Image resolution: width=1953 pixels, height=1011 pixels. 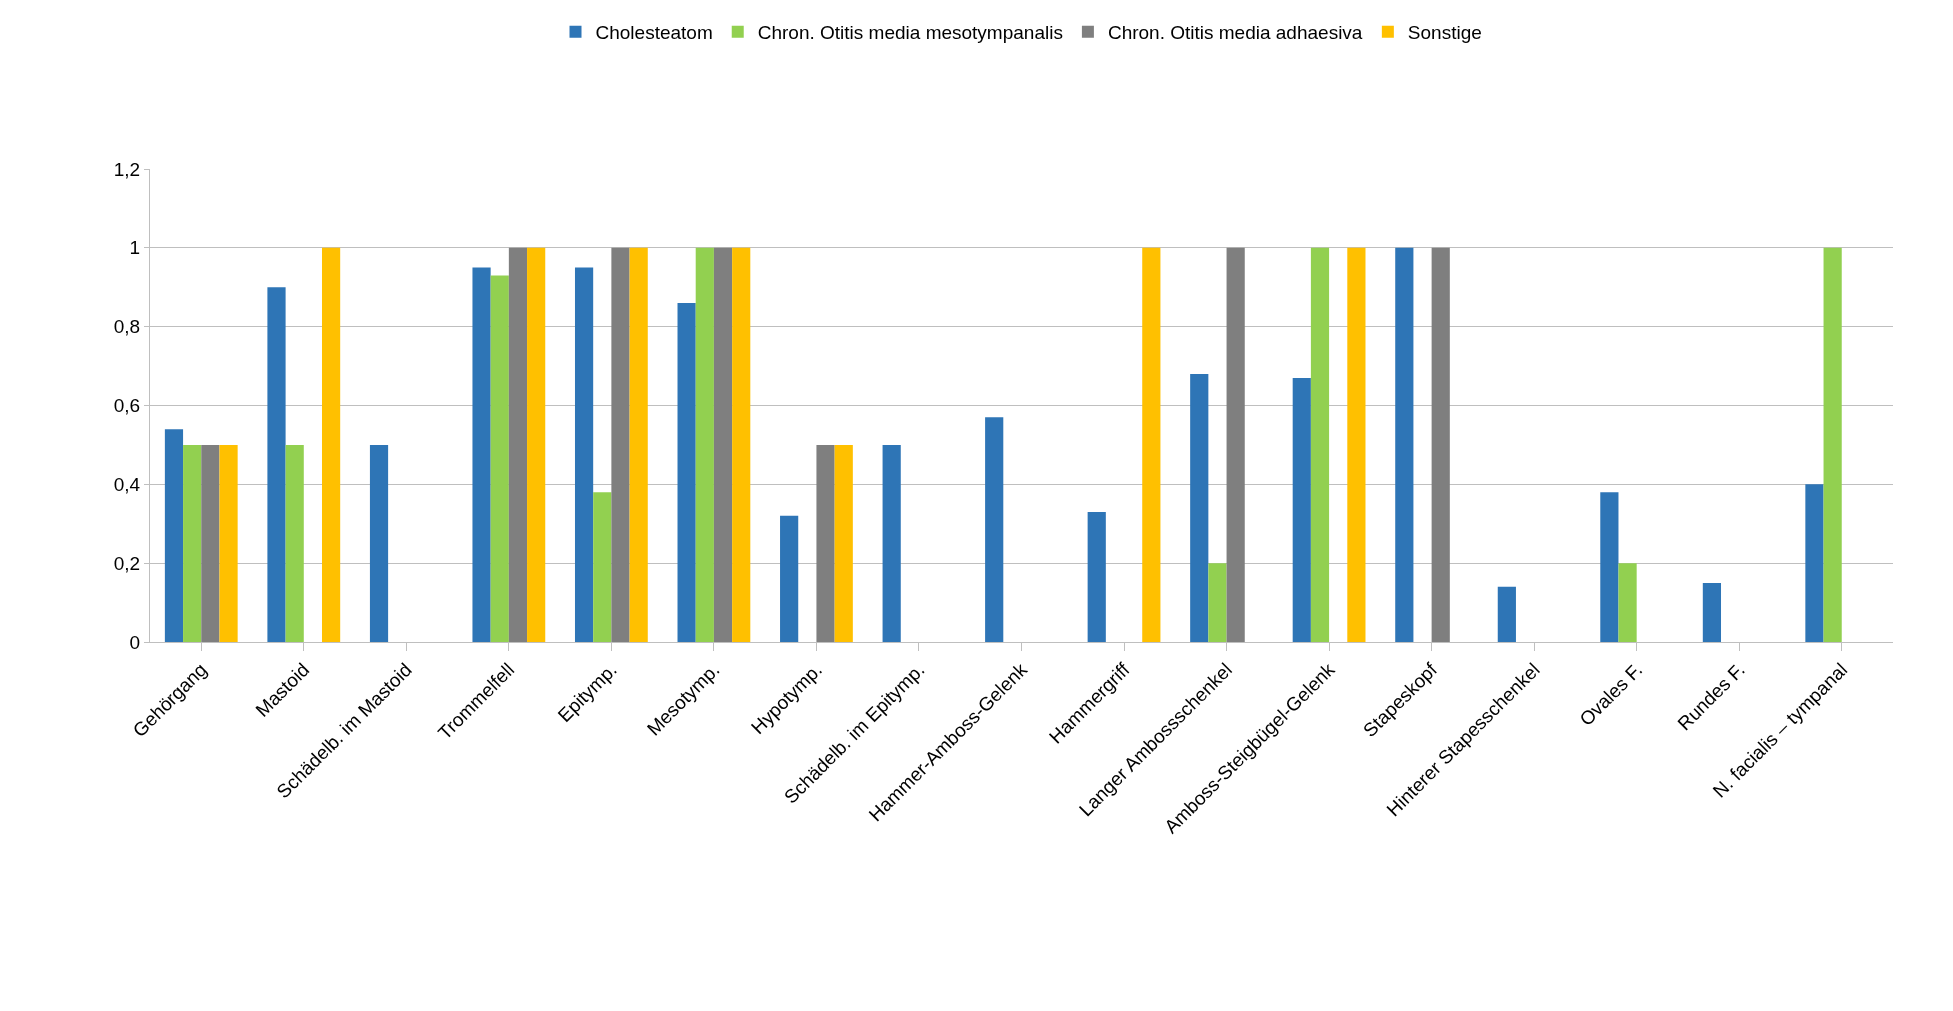 What do you see at coordinates (127, 169) in the screenshot?
I see `y-tick-label: 1,2` at bounding box center [127, 169].